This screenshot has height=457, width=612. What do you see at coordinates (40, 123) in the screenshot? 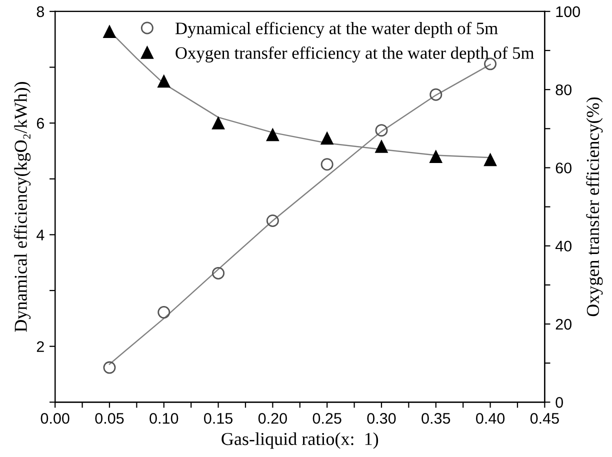
I see `y-tick-label: 6` at bounding box center [40, 123].